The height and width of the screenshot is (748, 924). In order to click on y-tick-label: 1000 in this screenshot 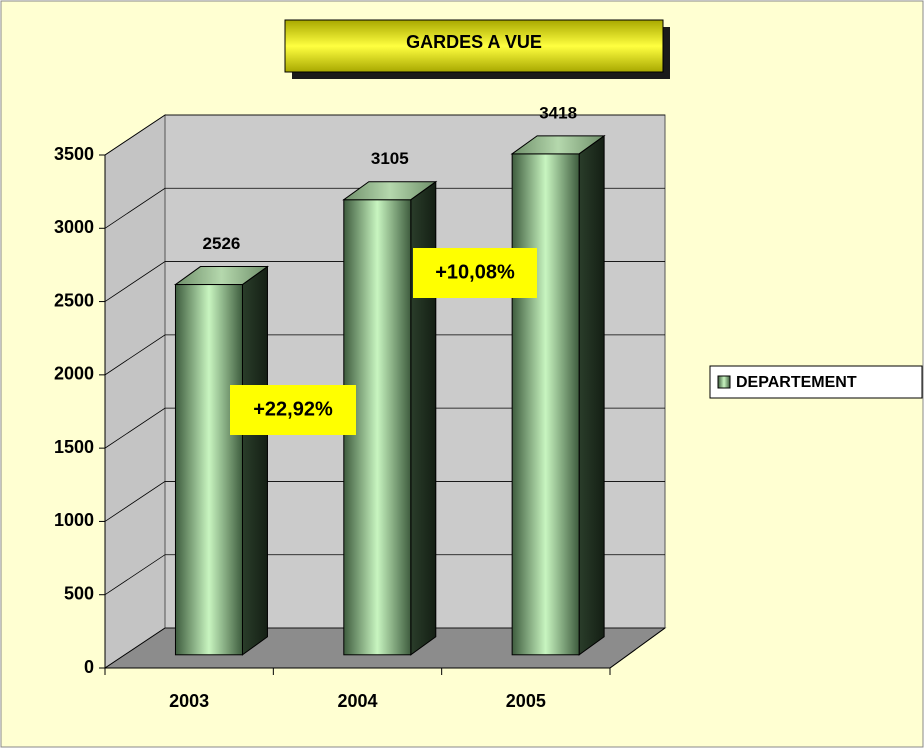, I will do `click(74, 520)`.